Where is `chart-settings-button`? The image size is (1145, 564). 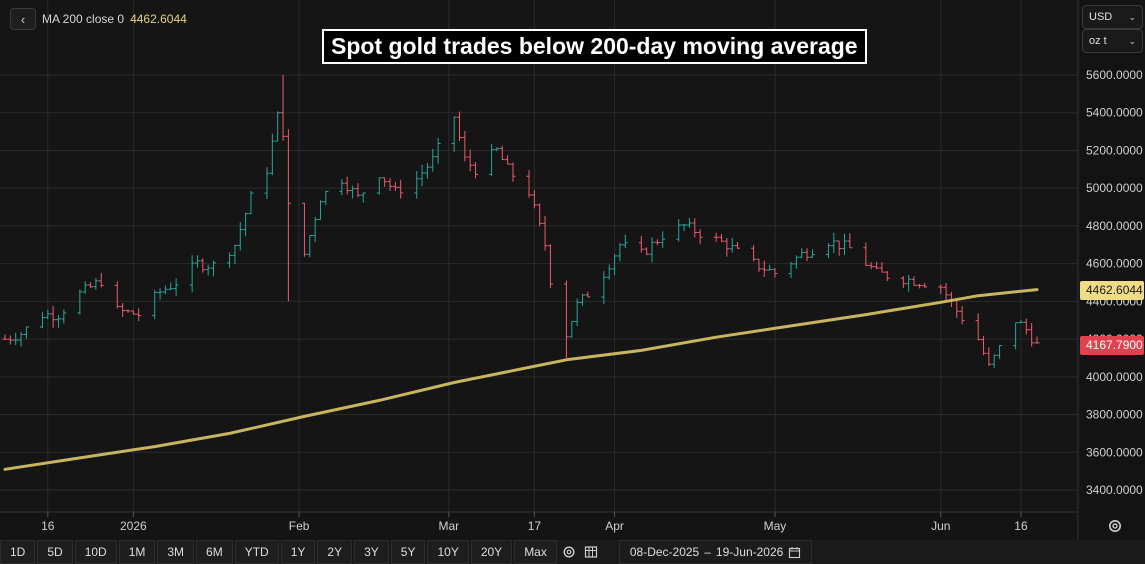
chart-settings-button is located at coordinates (1115, 526).